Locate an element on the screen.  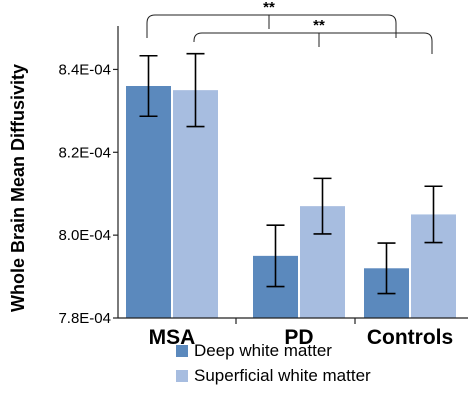
x-tick-label: MSA is located at coordinates (172, 337).